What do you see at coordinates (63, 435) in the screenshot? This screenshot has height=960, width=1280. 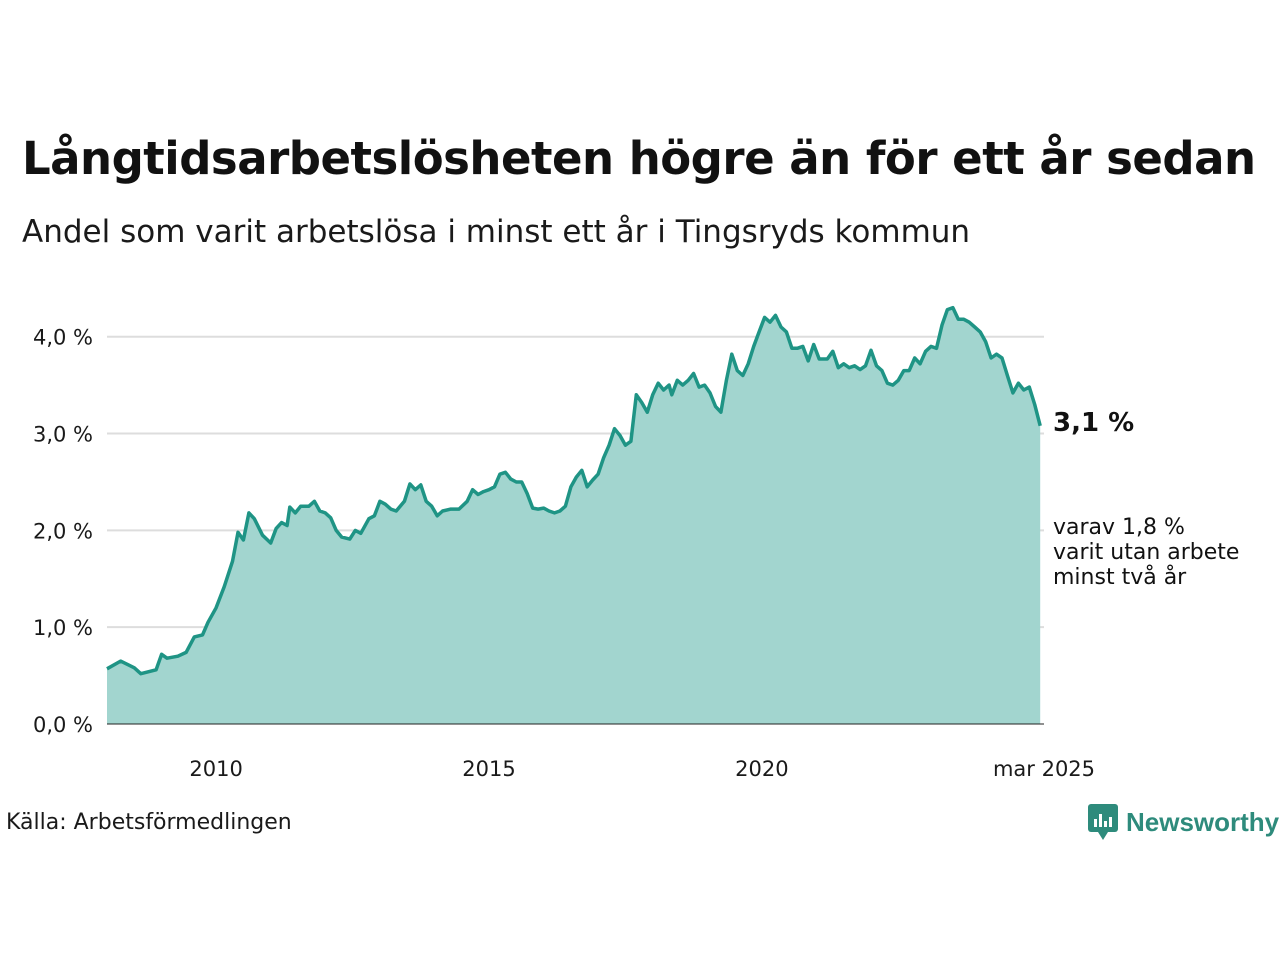 I see `y-tick-label: 3,0 %` at bounding box center [63, 435].